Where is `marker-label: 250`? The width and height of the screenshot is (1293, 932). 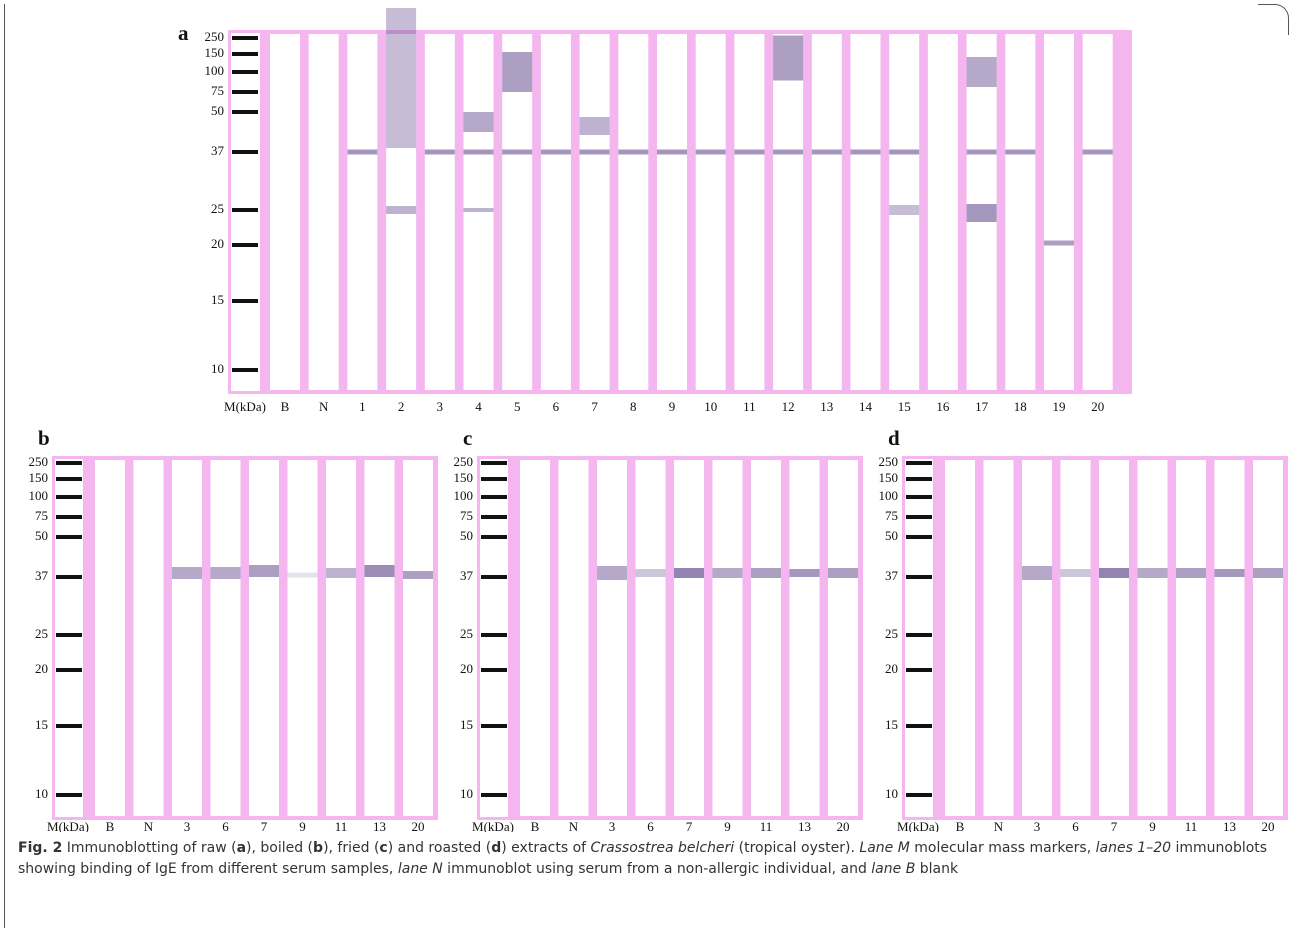 marker-label: 250 is located at coordinates (215, 36).